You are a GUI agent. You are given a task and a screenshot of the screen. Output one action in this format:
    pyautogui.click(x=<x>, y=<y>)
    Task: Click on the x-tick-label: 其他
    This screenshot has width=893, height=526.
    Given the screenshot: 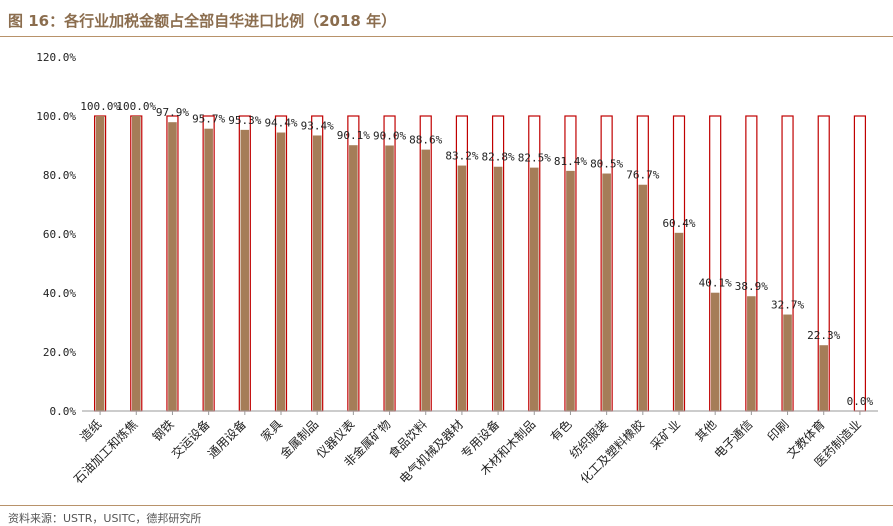 What is the action you would take?
    pyautogui.click(x=705, y=430)
    